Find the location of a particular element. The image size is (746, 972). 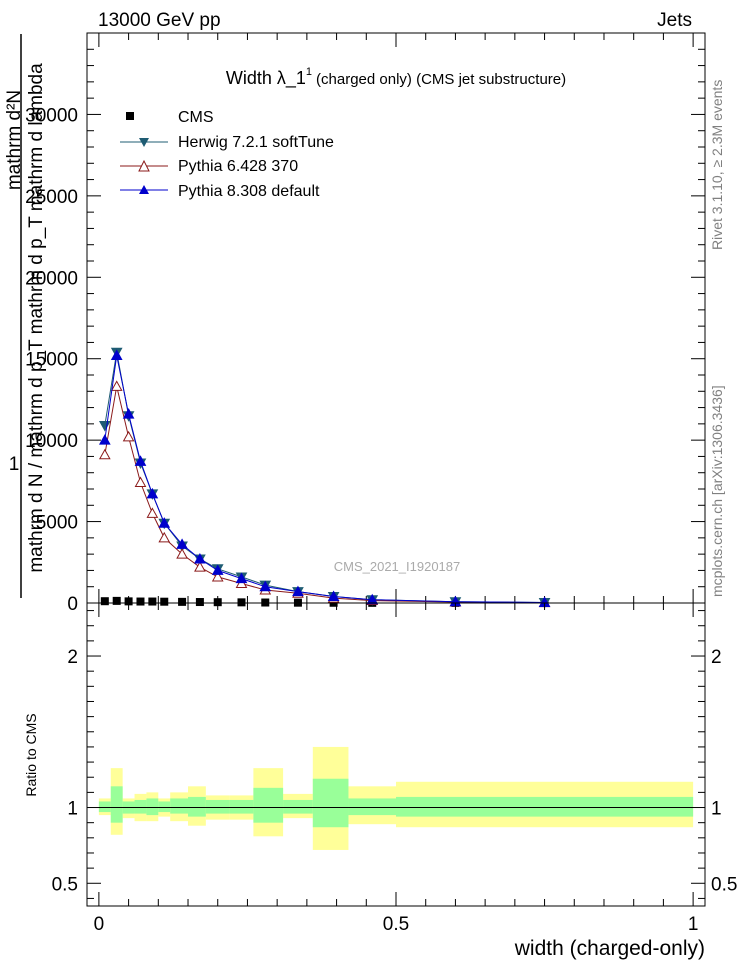

legend-marker-cms is located at coordinates (130, 116).